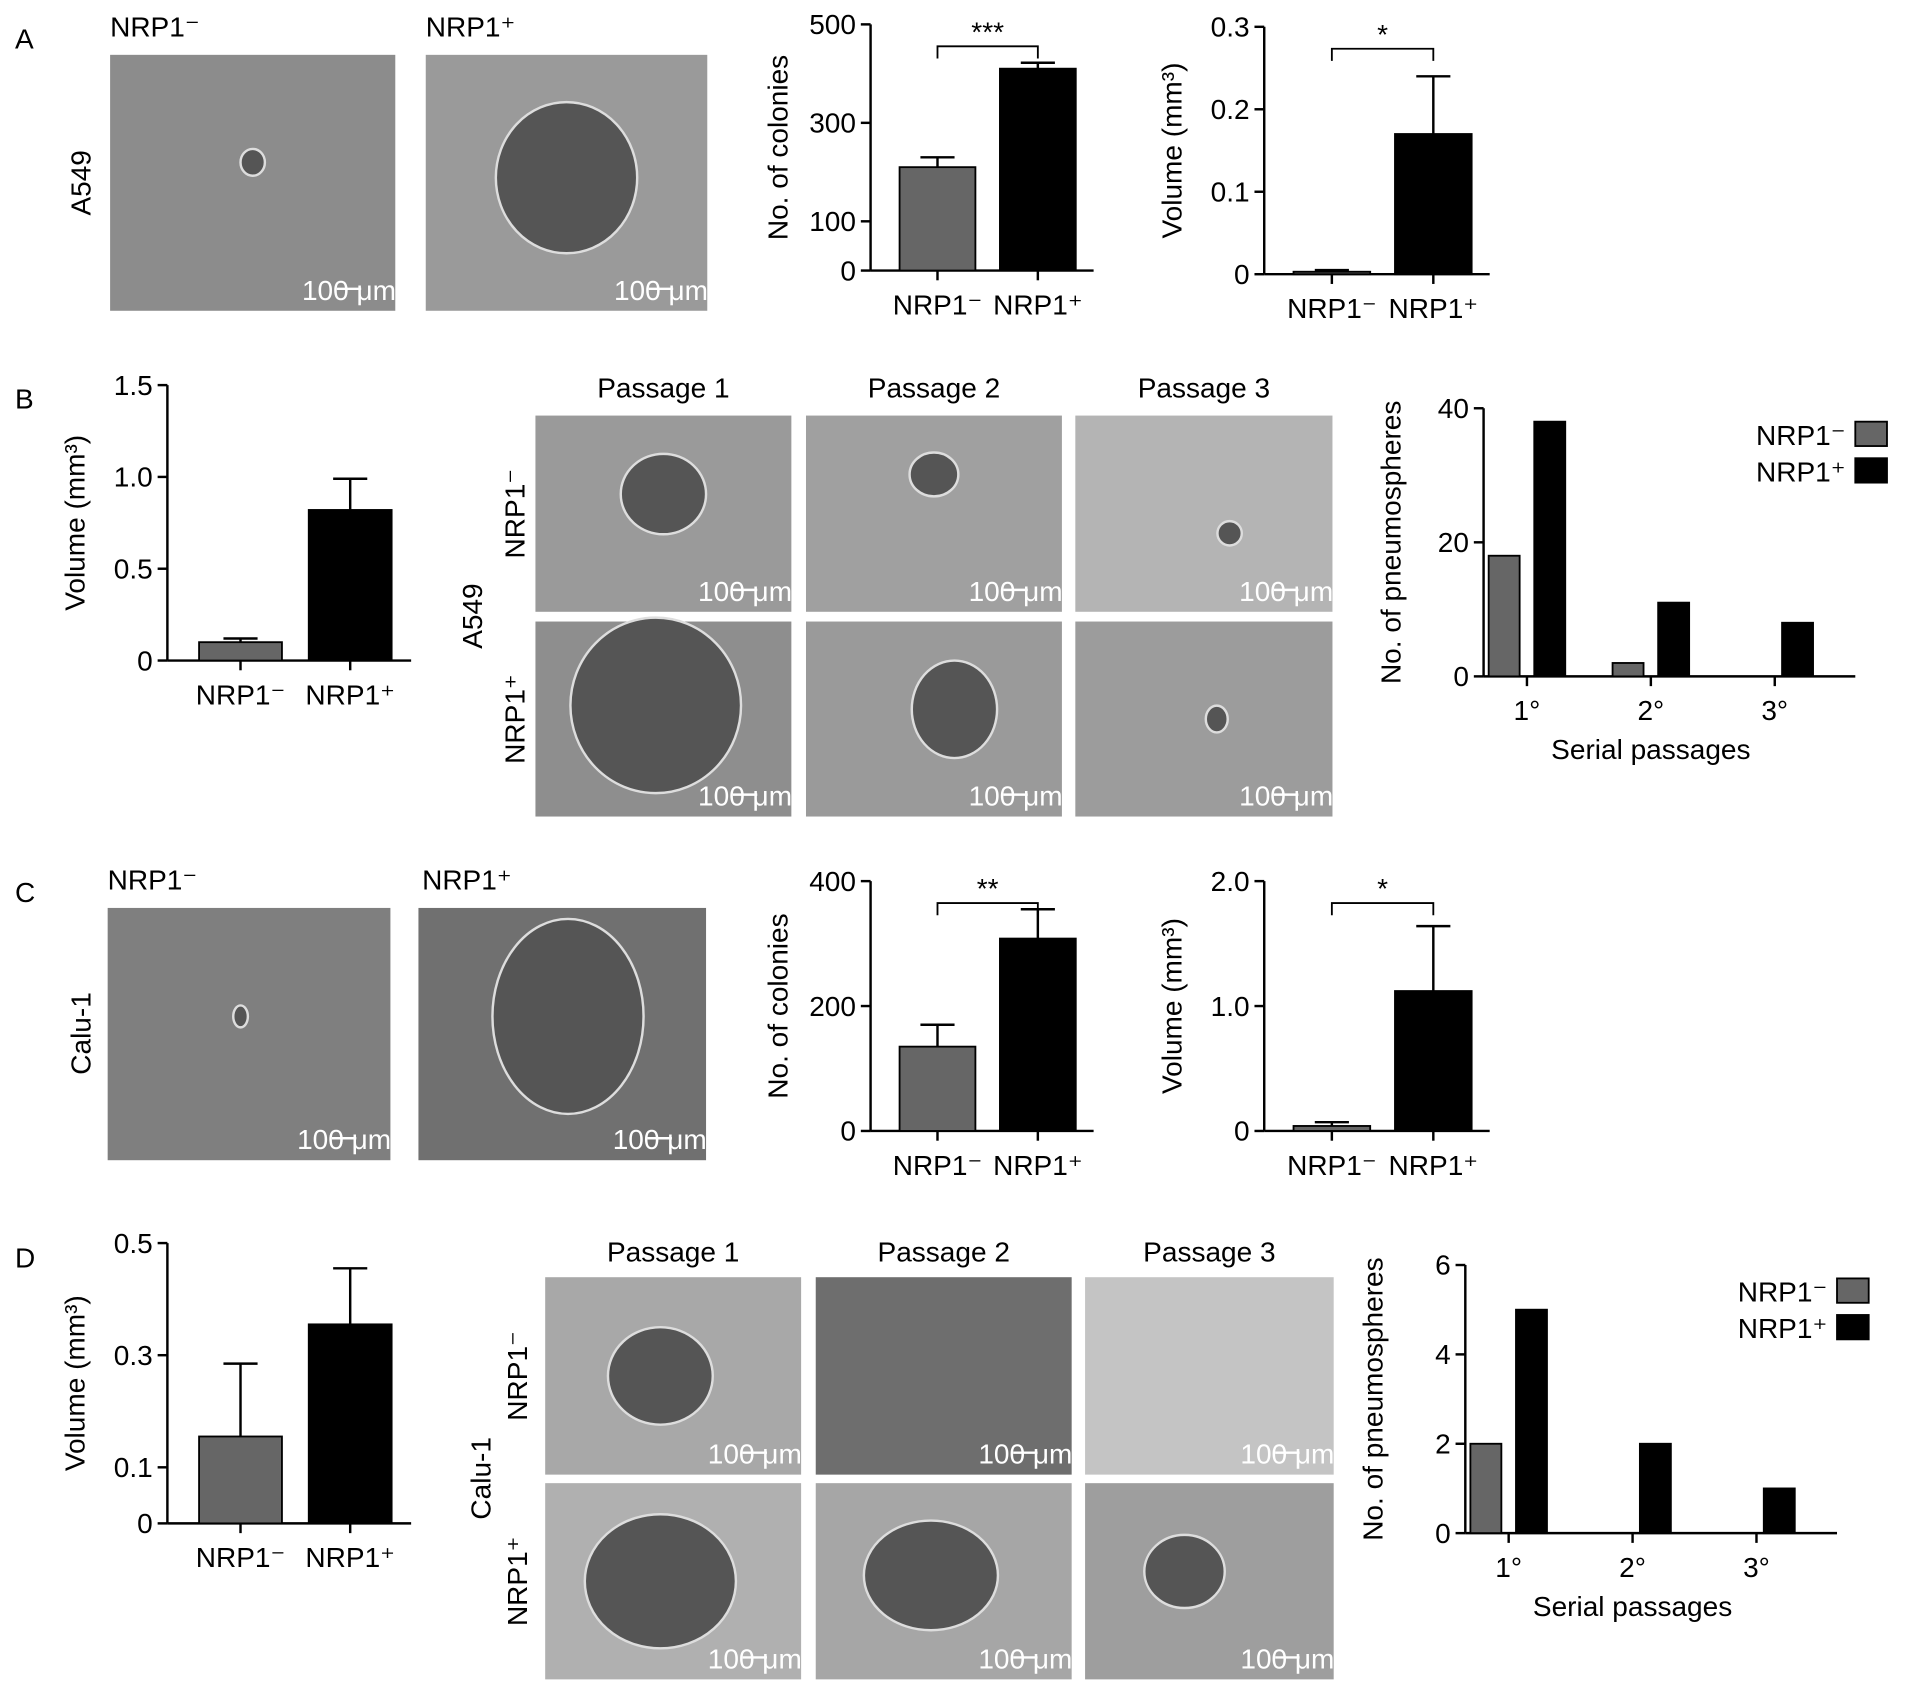 The height and width of the screenshot is (1694, 1913). I want to click on y-tick-label: 100, so click(832, 221).